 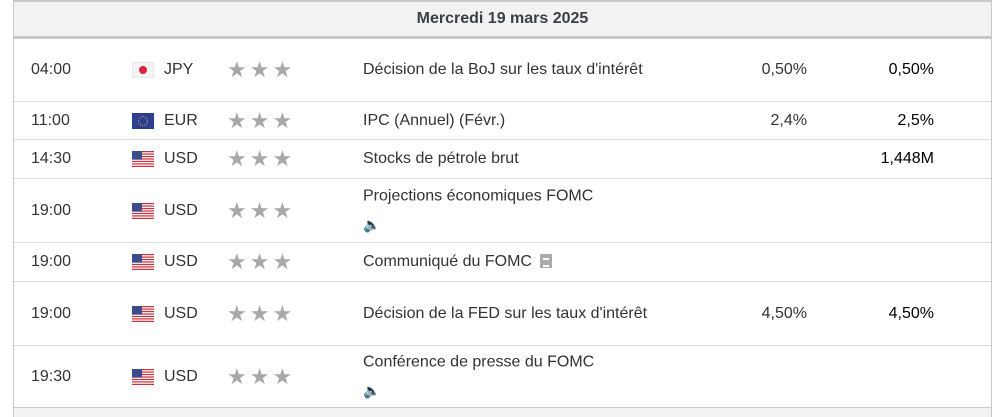 I want to click on footer-bar, so click(x=502, y=412).